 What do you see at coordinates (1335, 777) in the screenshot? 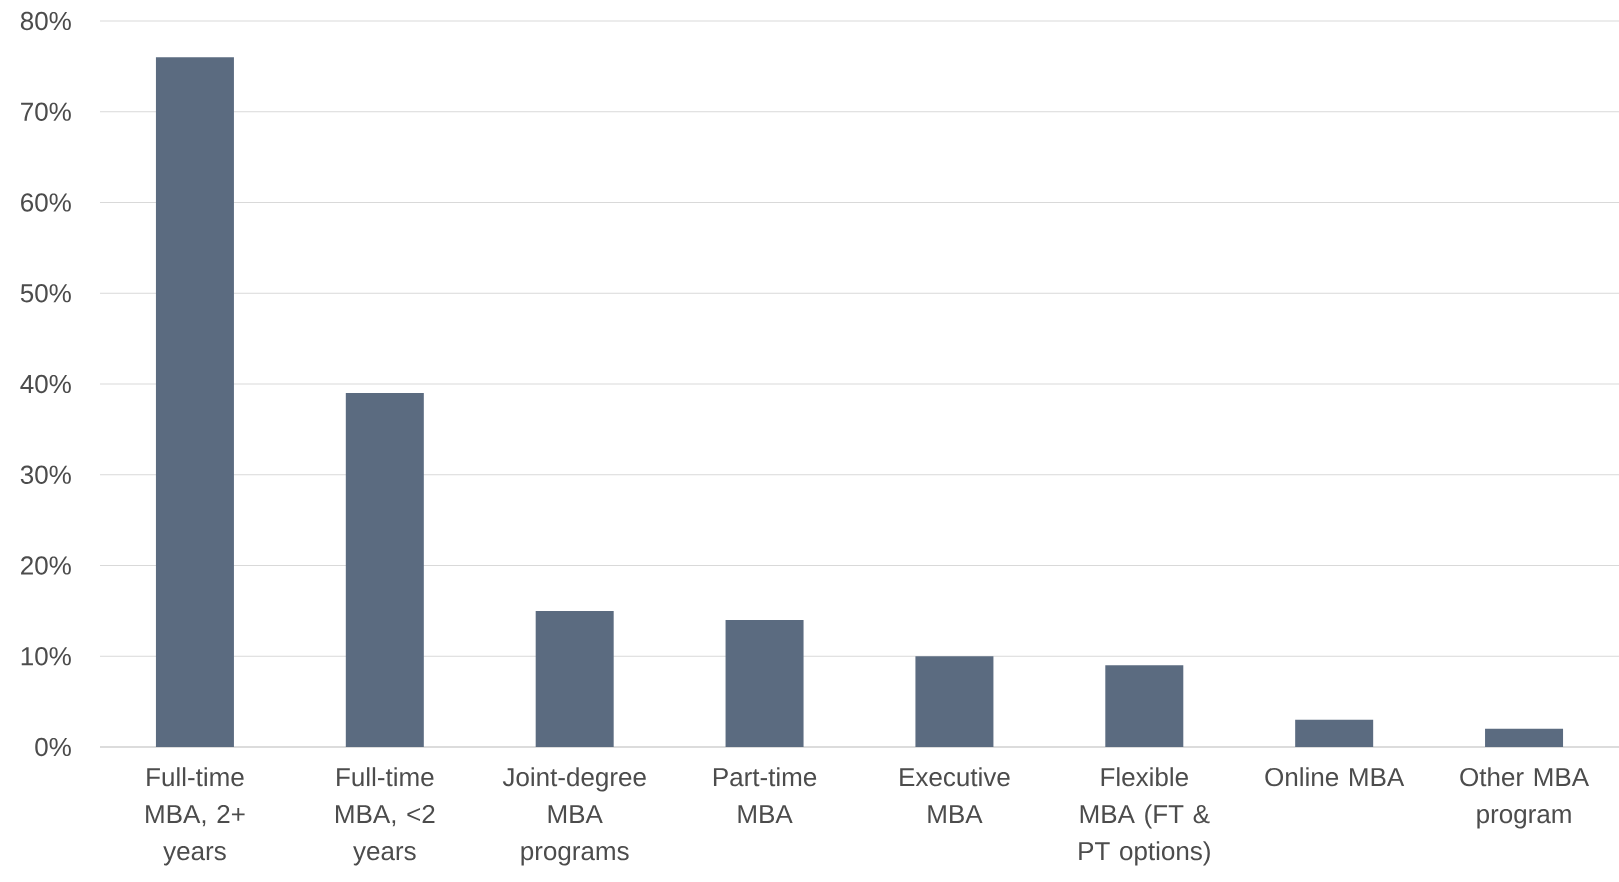
I see `x-tick-label: Online MBA` at bounding box center [1335, 777].